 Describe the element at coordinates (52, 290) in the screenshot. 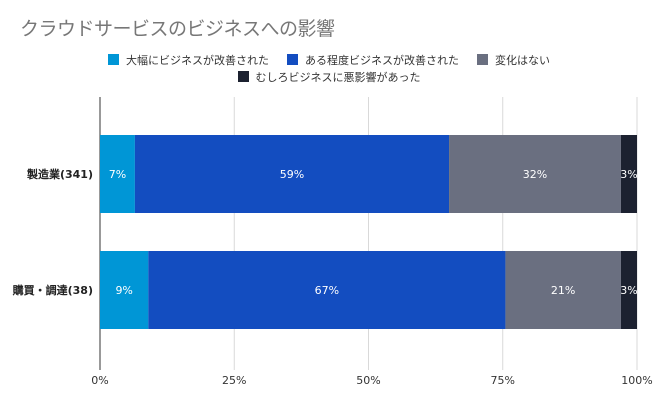

I see `category-label: 購買・調達(38)` at that location.